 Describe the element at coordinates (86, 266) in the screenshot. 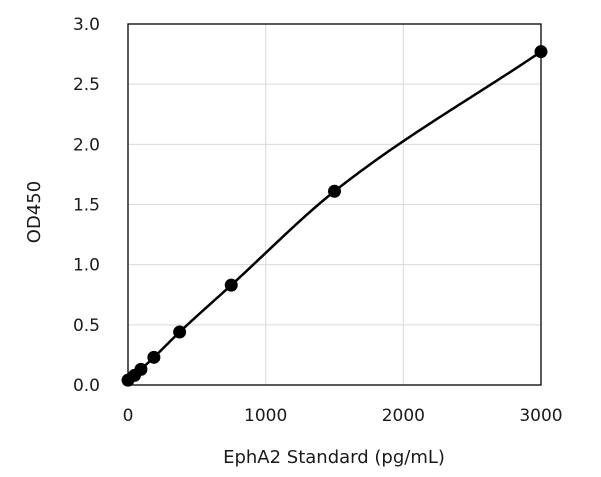

I see `y-tick-label: 1.0` at that location.